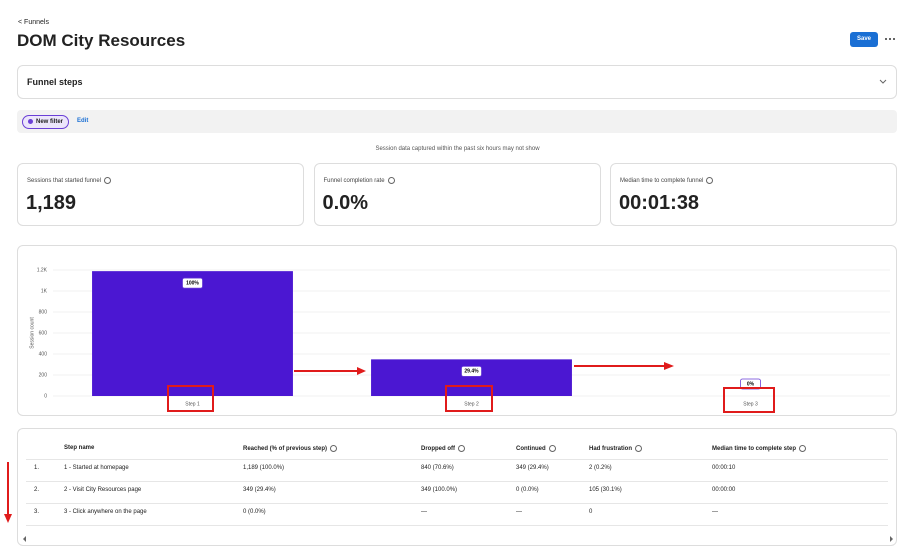  What do you see at coordinates (611, 449) in the screenshot?
I see `column-header-text: Had frustration` at bounding box center [611, 449].